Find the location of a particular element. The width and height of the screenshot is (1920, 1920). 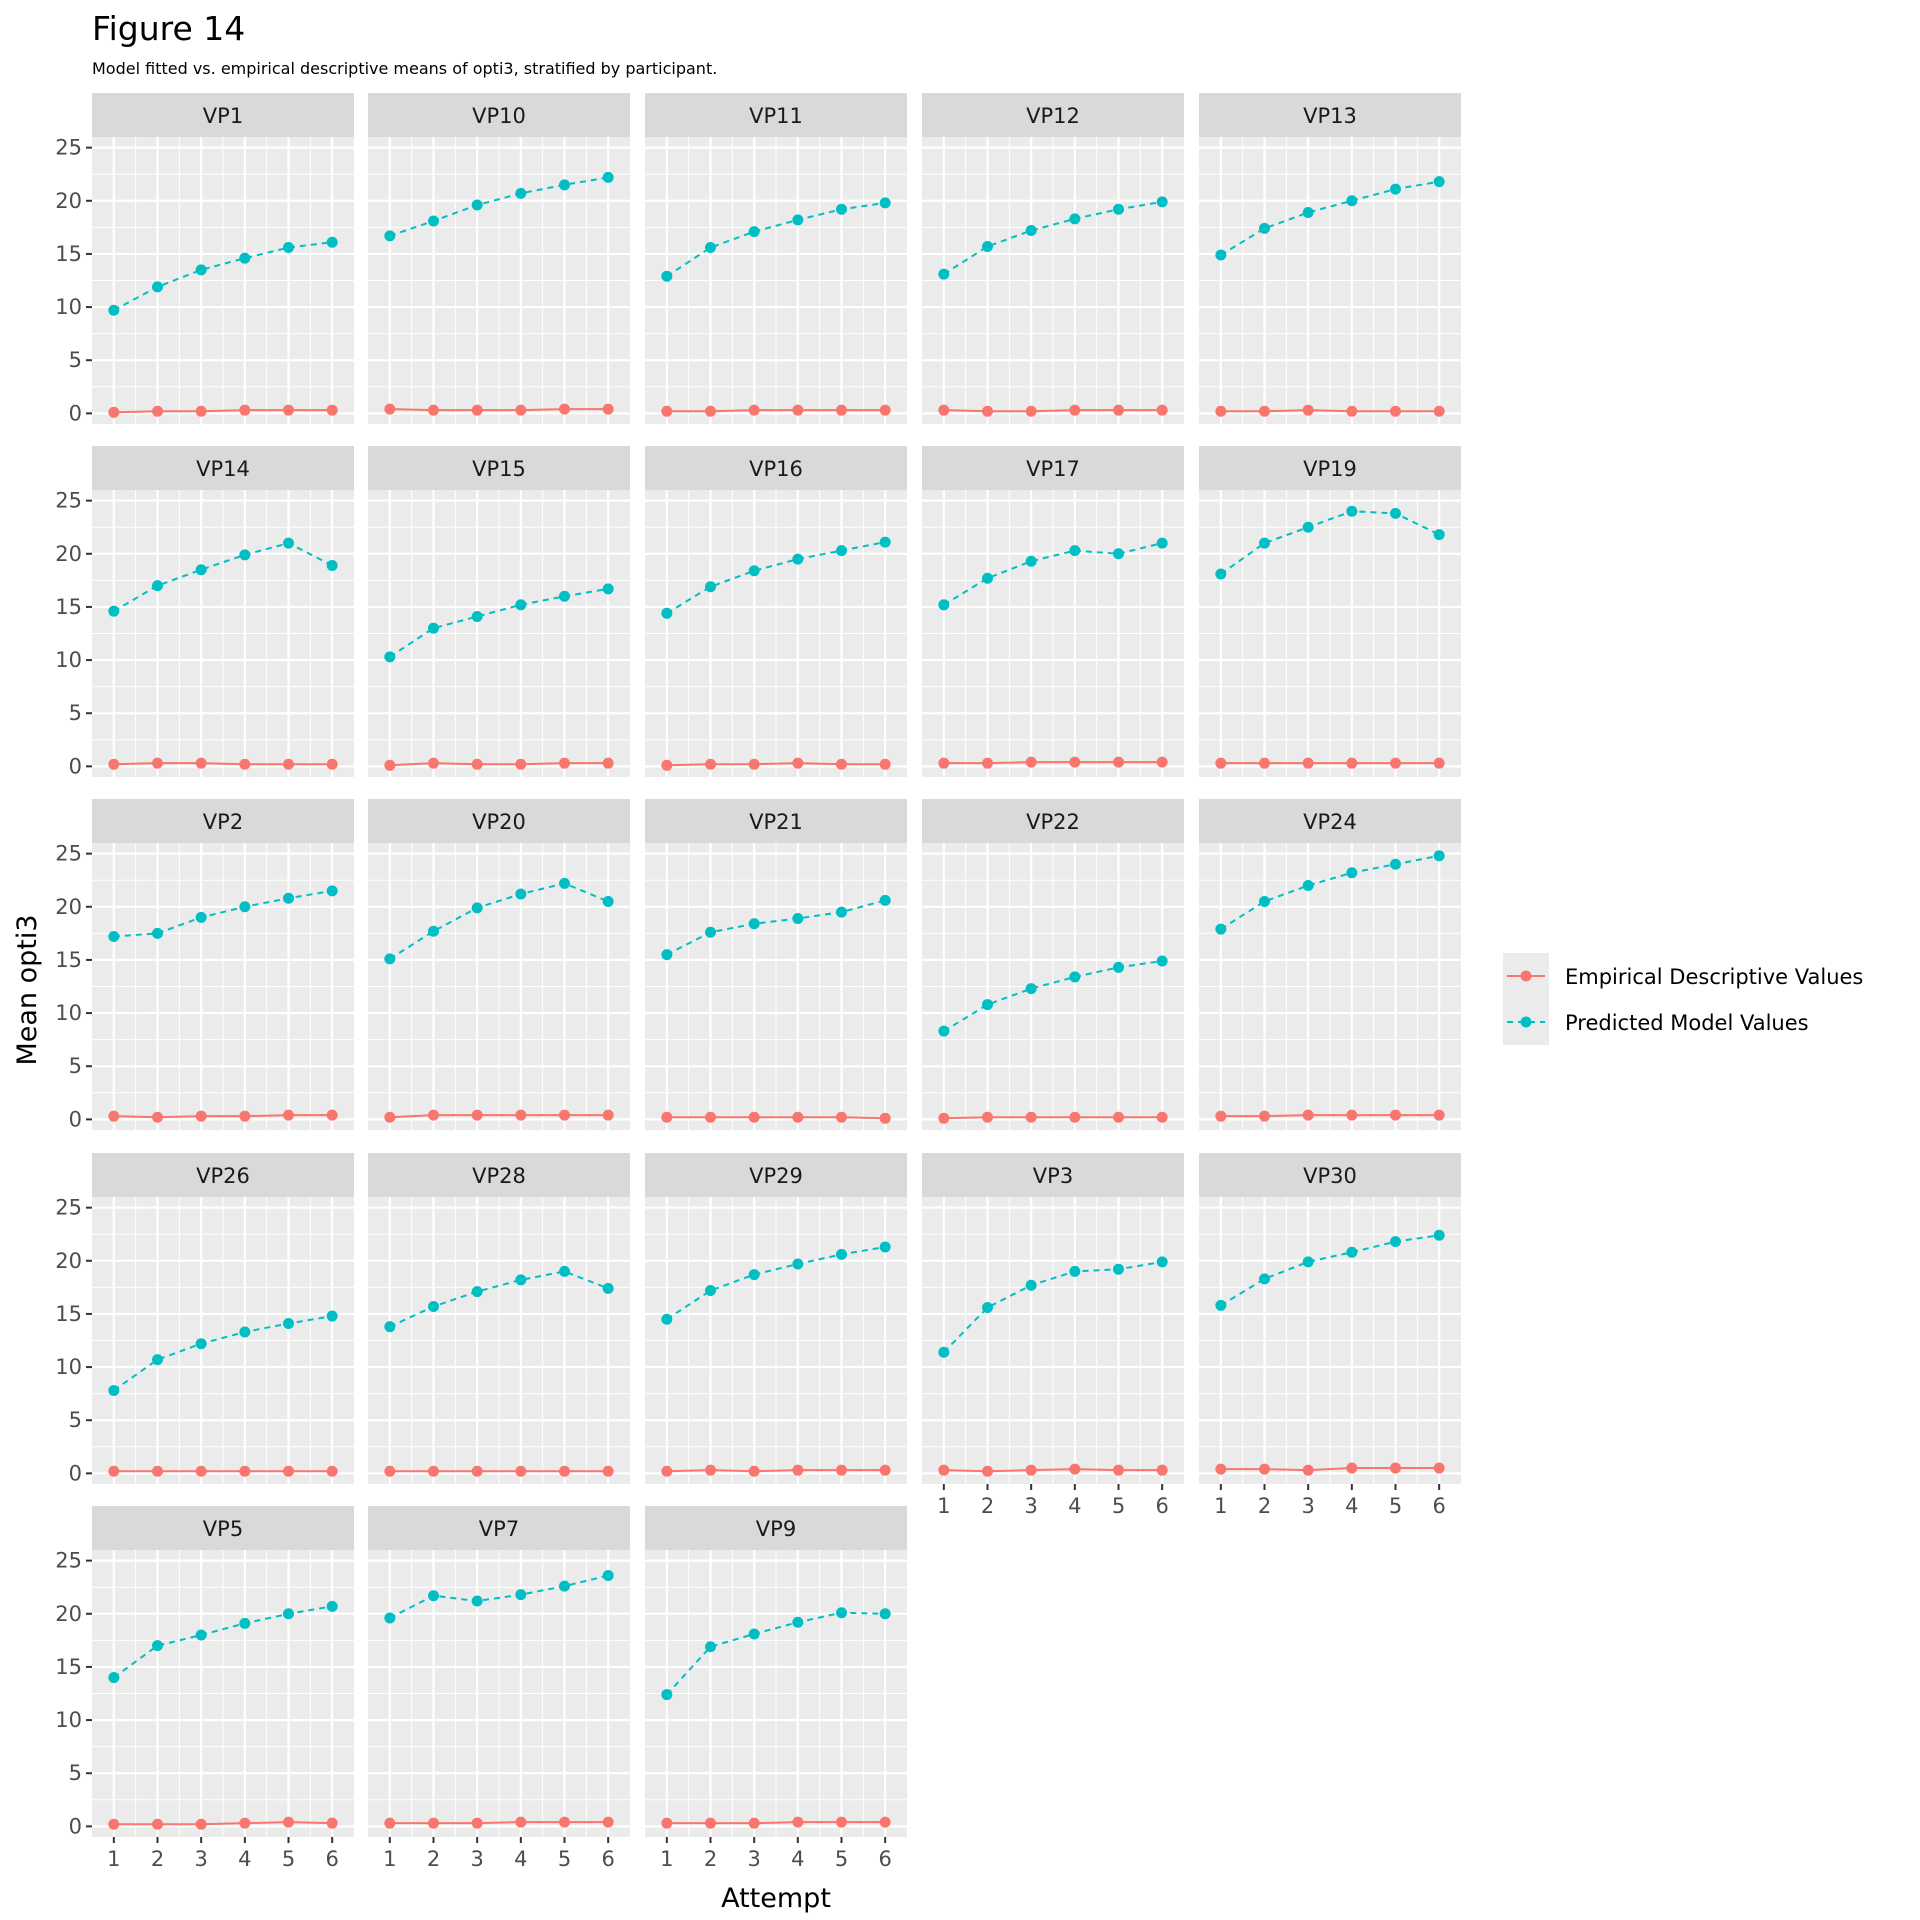

facet-panel: VP24 is located at coordinates (1330, 964).